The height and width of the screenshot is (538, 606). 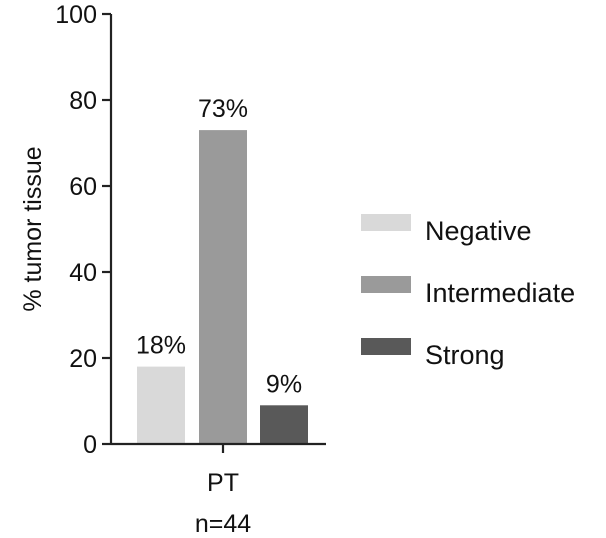 What do you see at coordinates (478, 231) in the screenshot?
I see `legend-label: Negative` at bounding box center [478, 231].